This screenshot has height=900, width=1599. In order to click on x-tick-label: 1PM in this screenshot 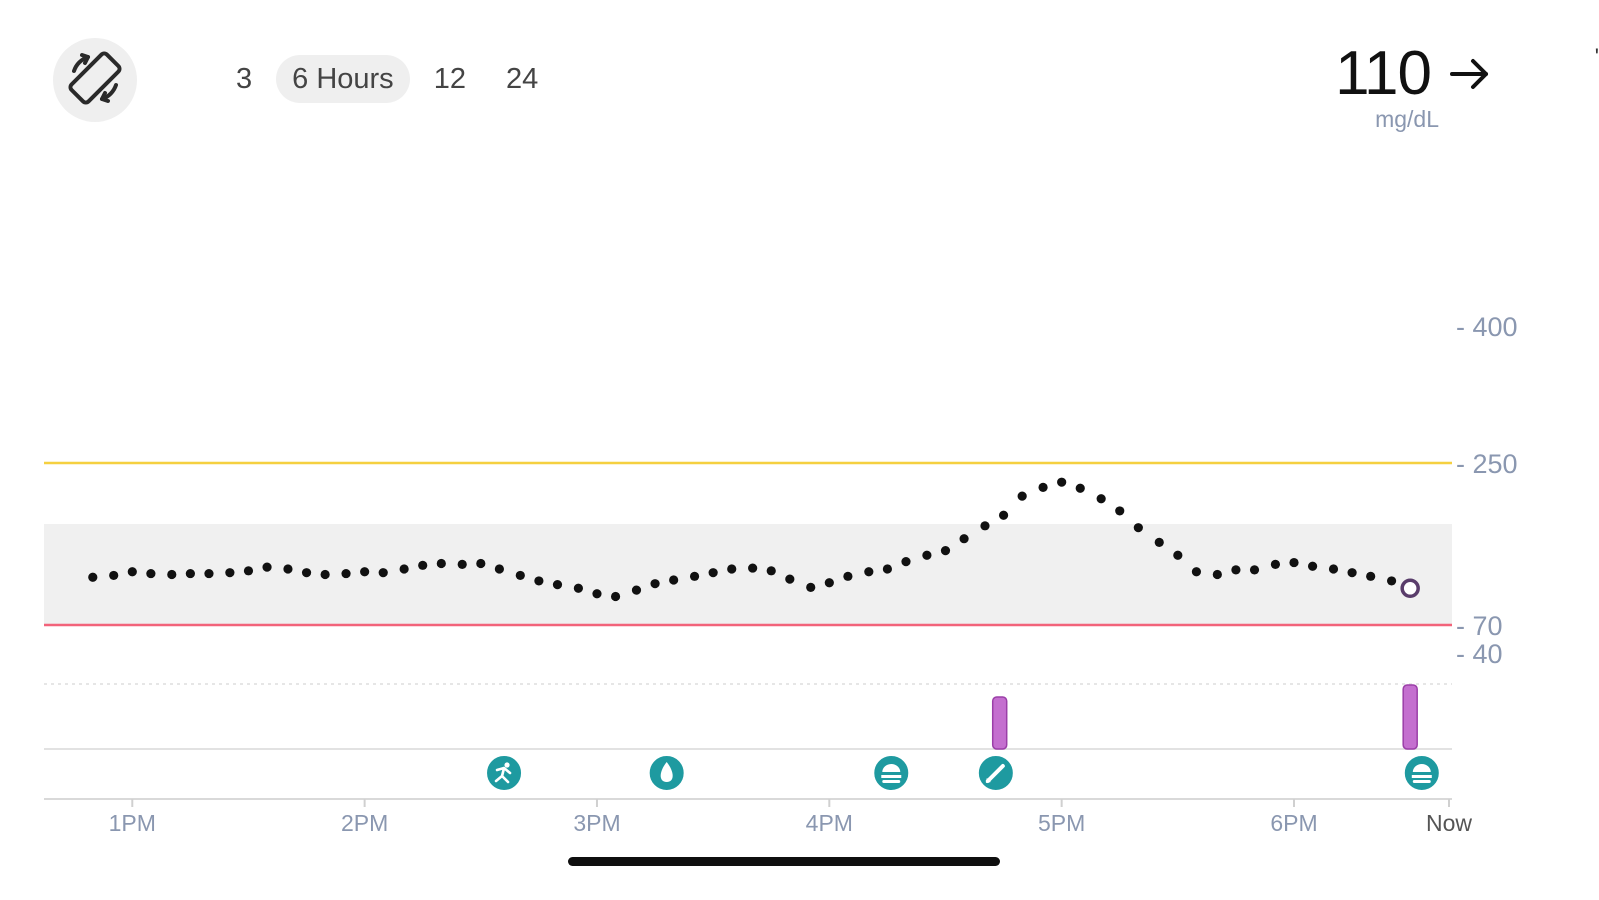, I will do `click(132, 823)`.